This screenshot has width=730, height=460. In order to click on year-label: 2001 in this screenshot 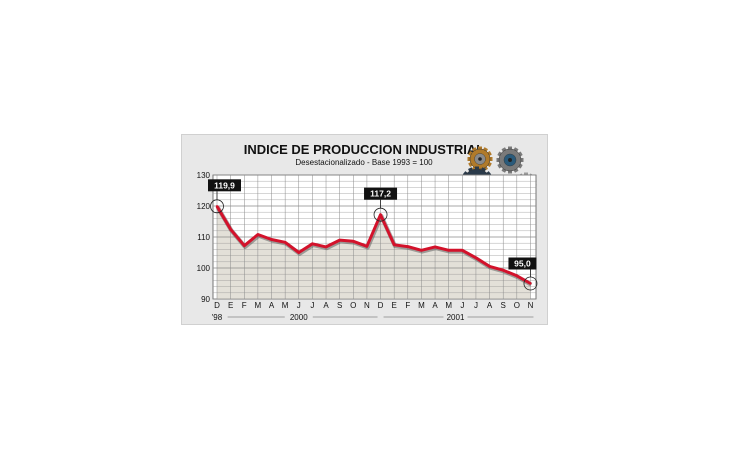, I will do `click(456, 317)`.